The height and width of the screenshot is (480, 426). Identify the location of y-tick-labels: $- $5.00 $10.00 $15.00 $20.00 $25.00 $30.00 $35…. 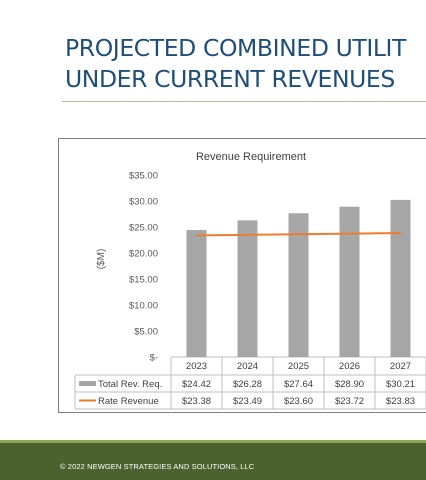
(143, 267).